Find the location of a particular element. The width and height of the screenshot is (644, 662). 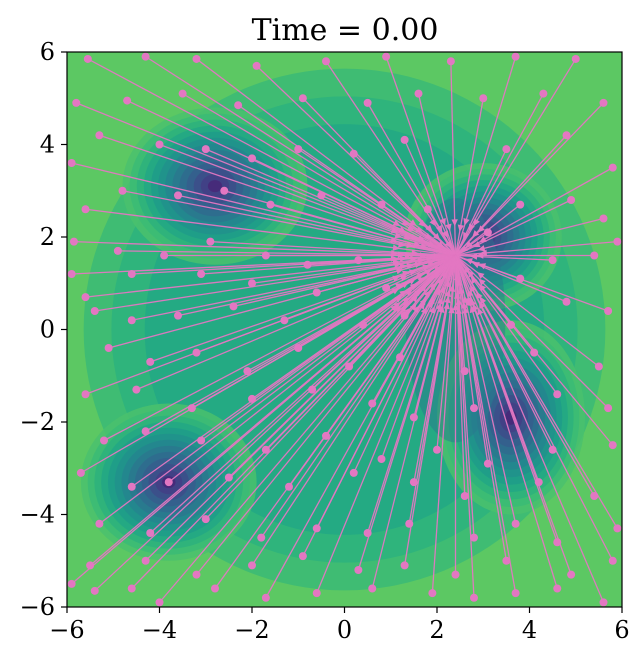

contour-level is located at coordinates (215, 186).